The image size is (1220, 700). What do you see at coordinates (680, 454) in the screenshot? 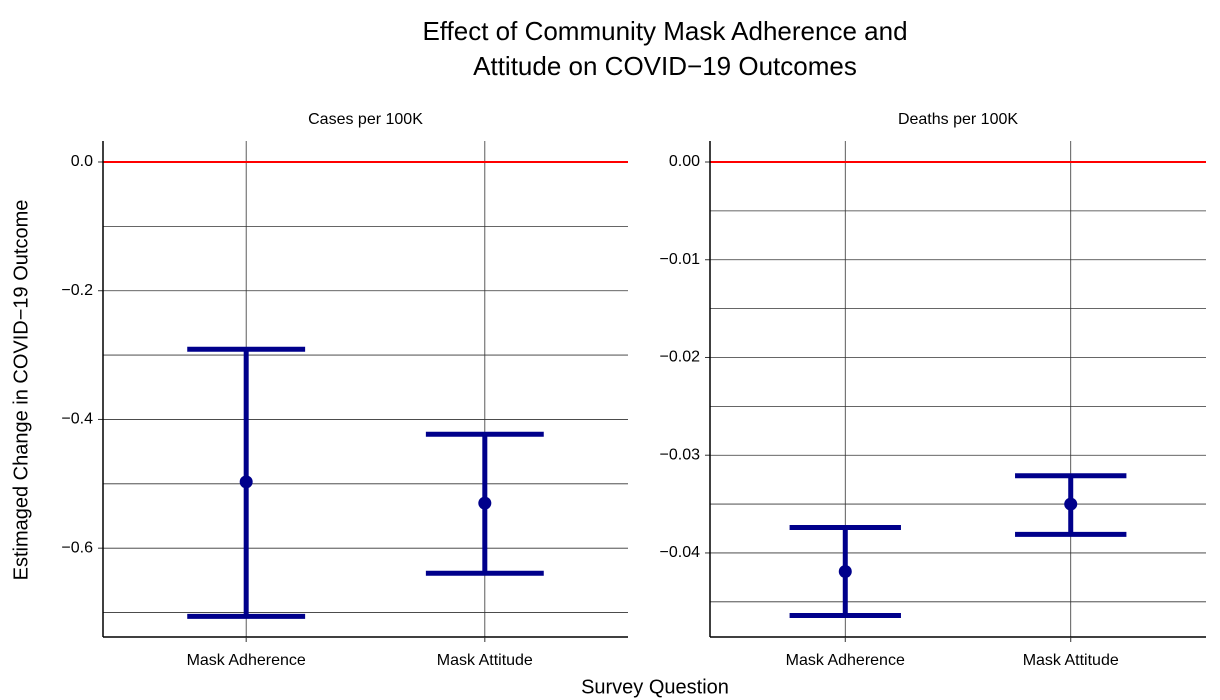
I see `y-tick-label: −0.03` at bounding box center [680, 454].